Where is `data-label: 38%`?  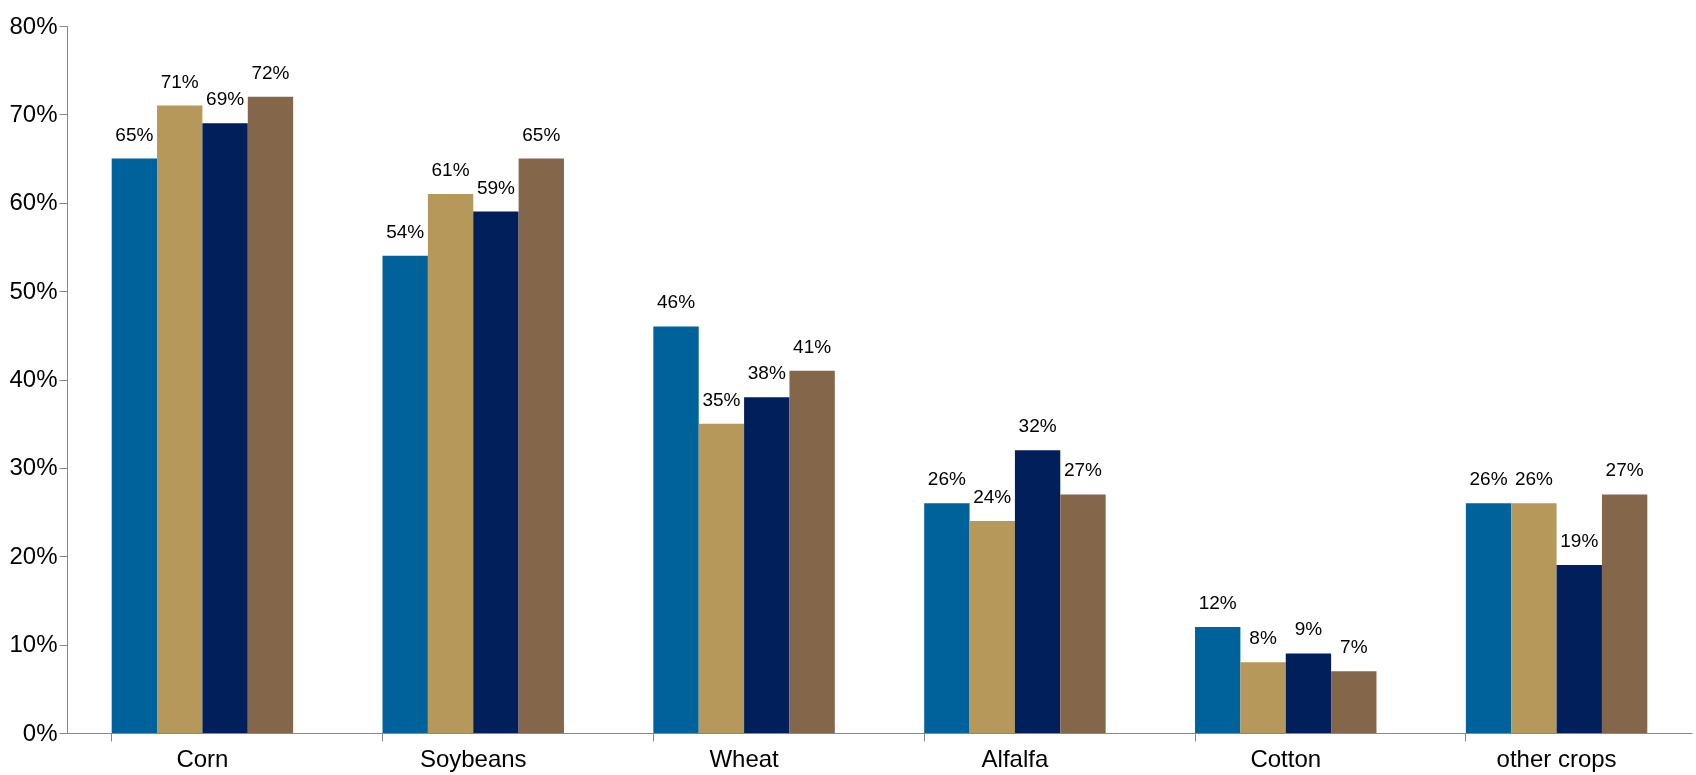 data-label: 38% is located at coordinates (766, 373).